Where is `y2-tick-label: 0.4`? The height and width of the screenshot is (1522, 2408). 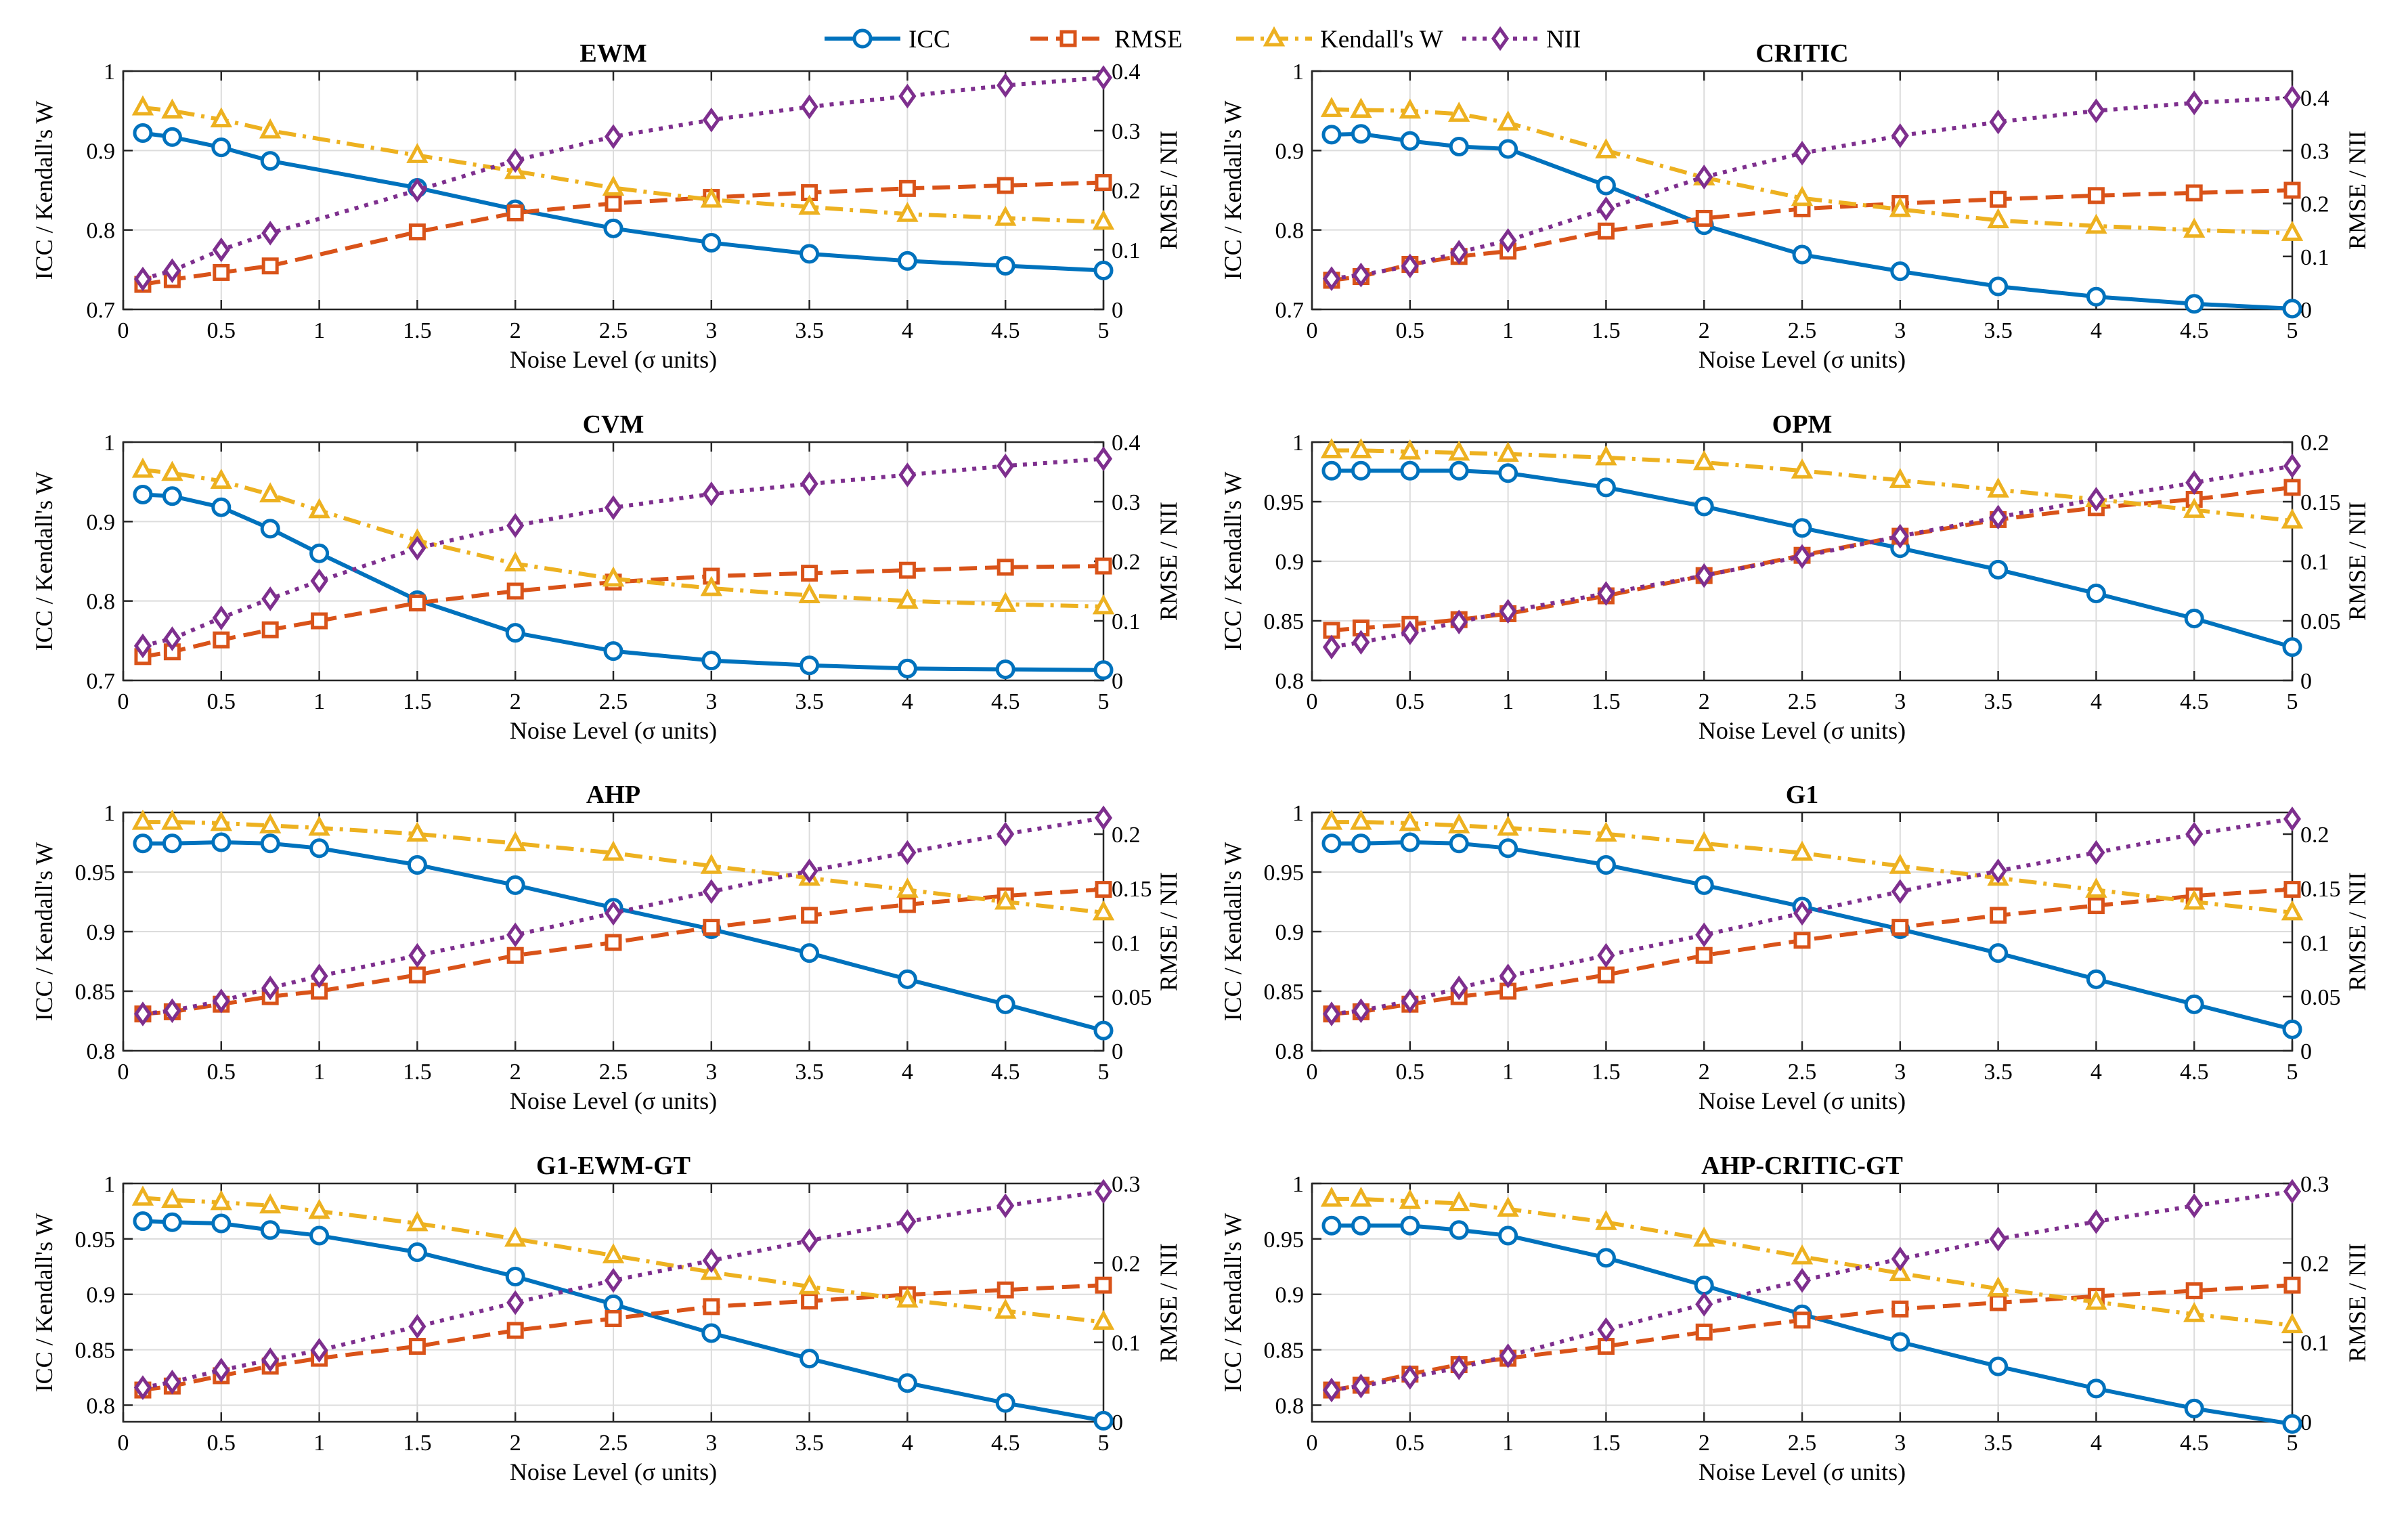 y2-tick-label: 0.4 is located at coordinates (1126, 72).